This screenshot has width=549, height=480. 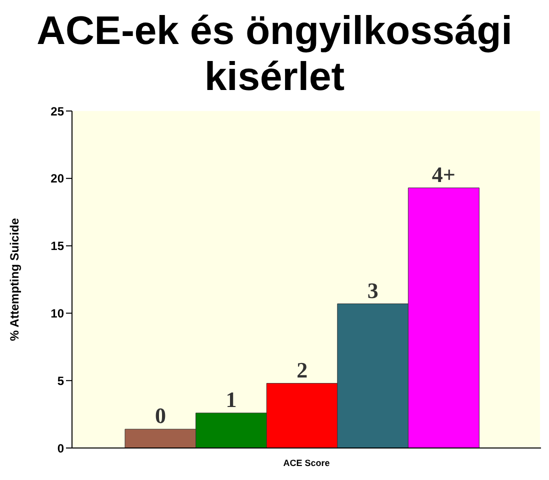 I want to click on y-axis-title: % Attempting Suicide, so click(x=14, y=279).